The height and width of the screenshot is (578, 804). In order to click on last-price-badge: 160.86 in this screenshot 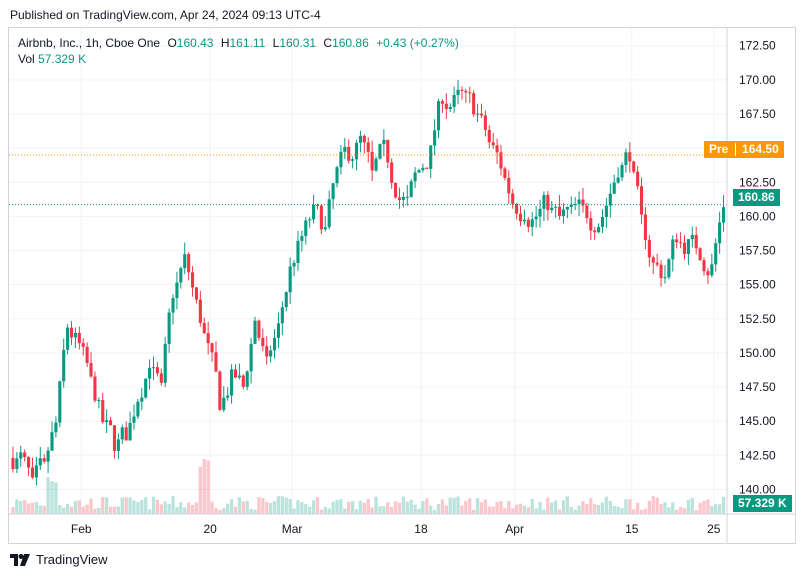, I will do `click(756, 197)`.